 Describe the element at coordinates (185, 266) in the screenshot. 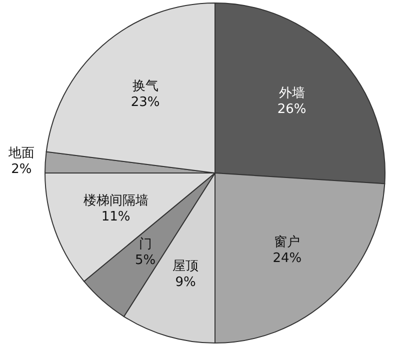

I see `slice-label: 屋顶` at that location.